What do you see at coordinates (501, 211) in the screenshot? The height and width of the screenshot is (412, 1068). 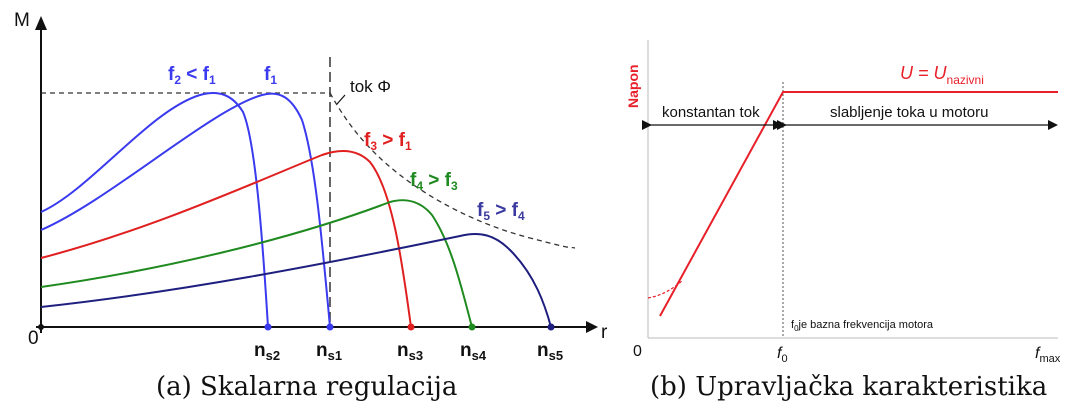 I see `curve-label-f5: f5 > f4` at bounding box center [501, 211].